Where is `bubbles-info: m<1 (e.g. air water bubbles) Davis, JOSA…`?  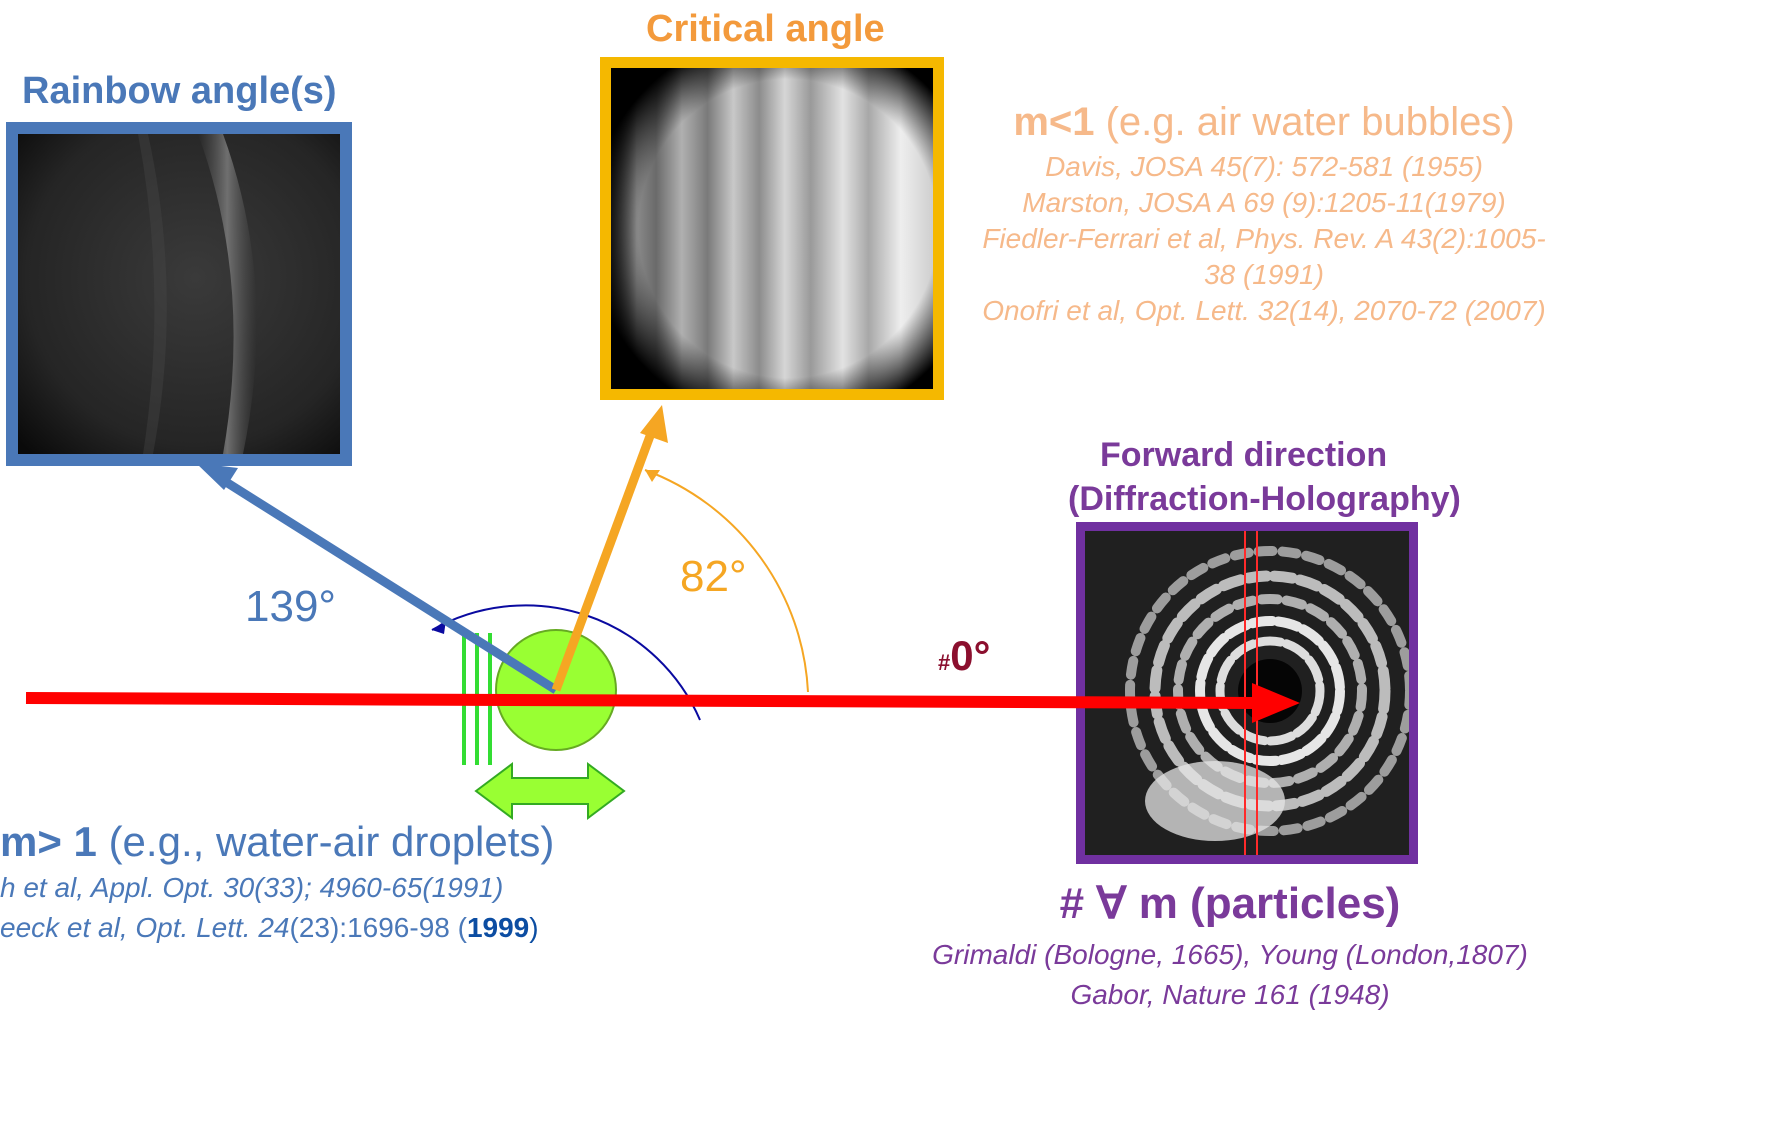 bubbles-info: m<1 (e.g. air water bubbles) Davis, JOSA… is located at coordinates (1264, 214).